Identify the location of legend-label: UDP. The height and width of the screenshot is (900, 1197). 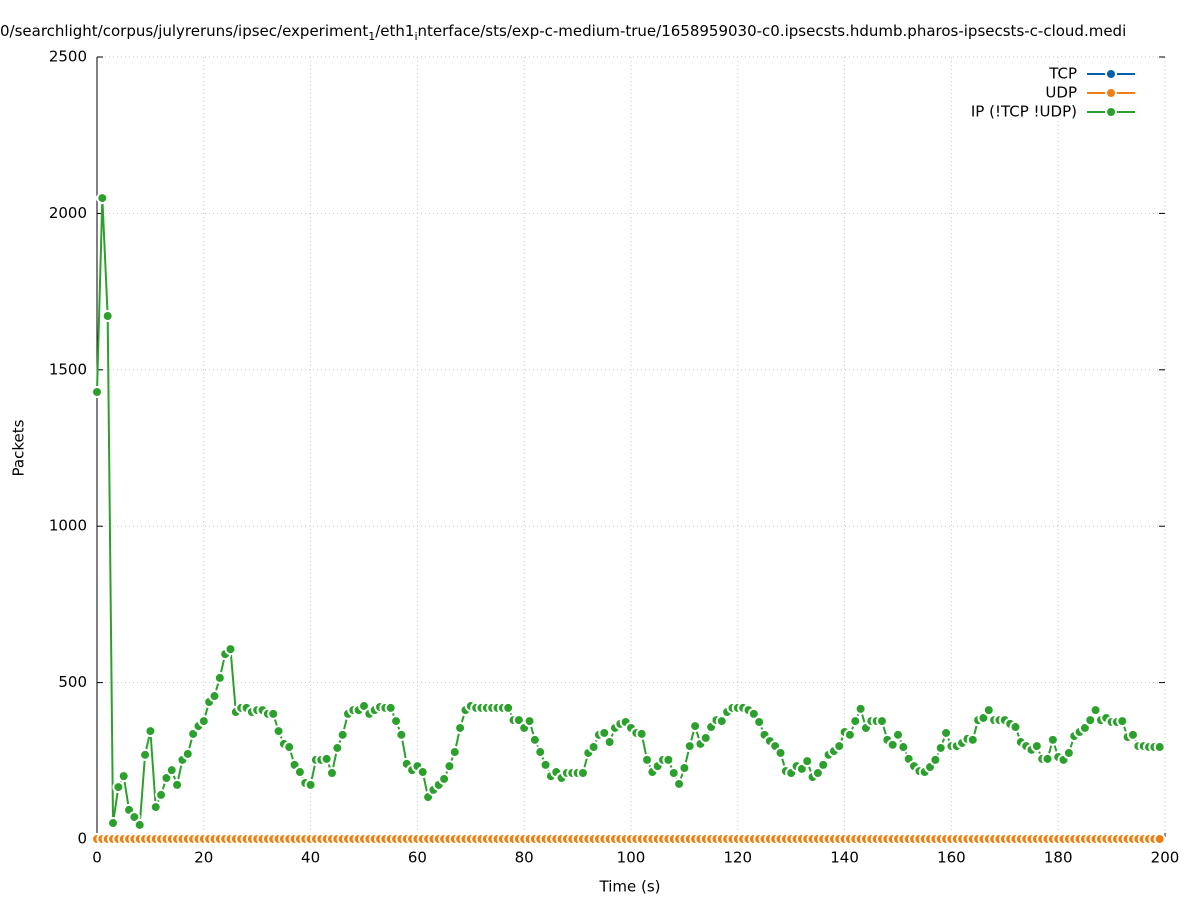
(1061, 93).